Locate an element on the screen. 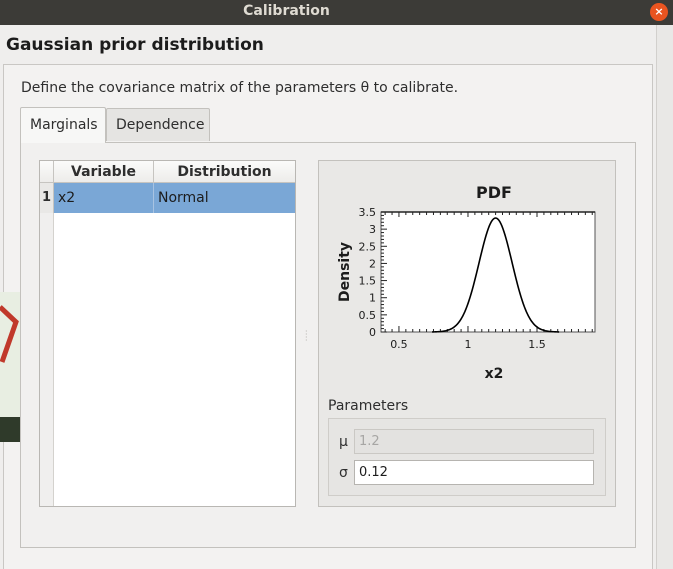  parameters-label: Parameters is located at coordinates (368, 406).